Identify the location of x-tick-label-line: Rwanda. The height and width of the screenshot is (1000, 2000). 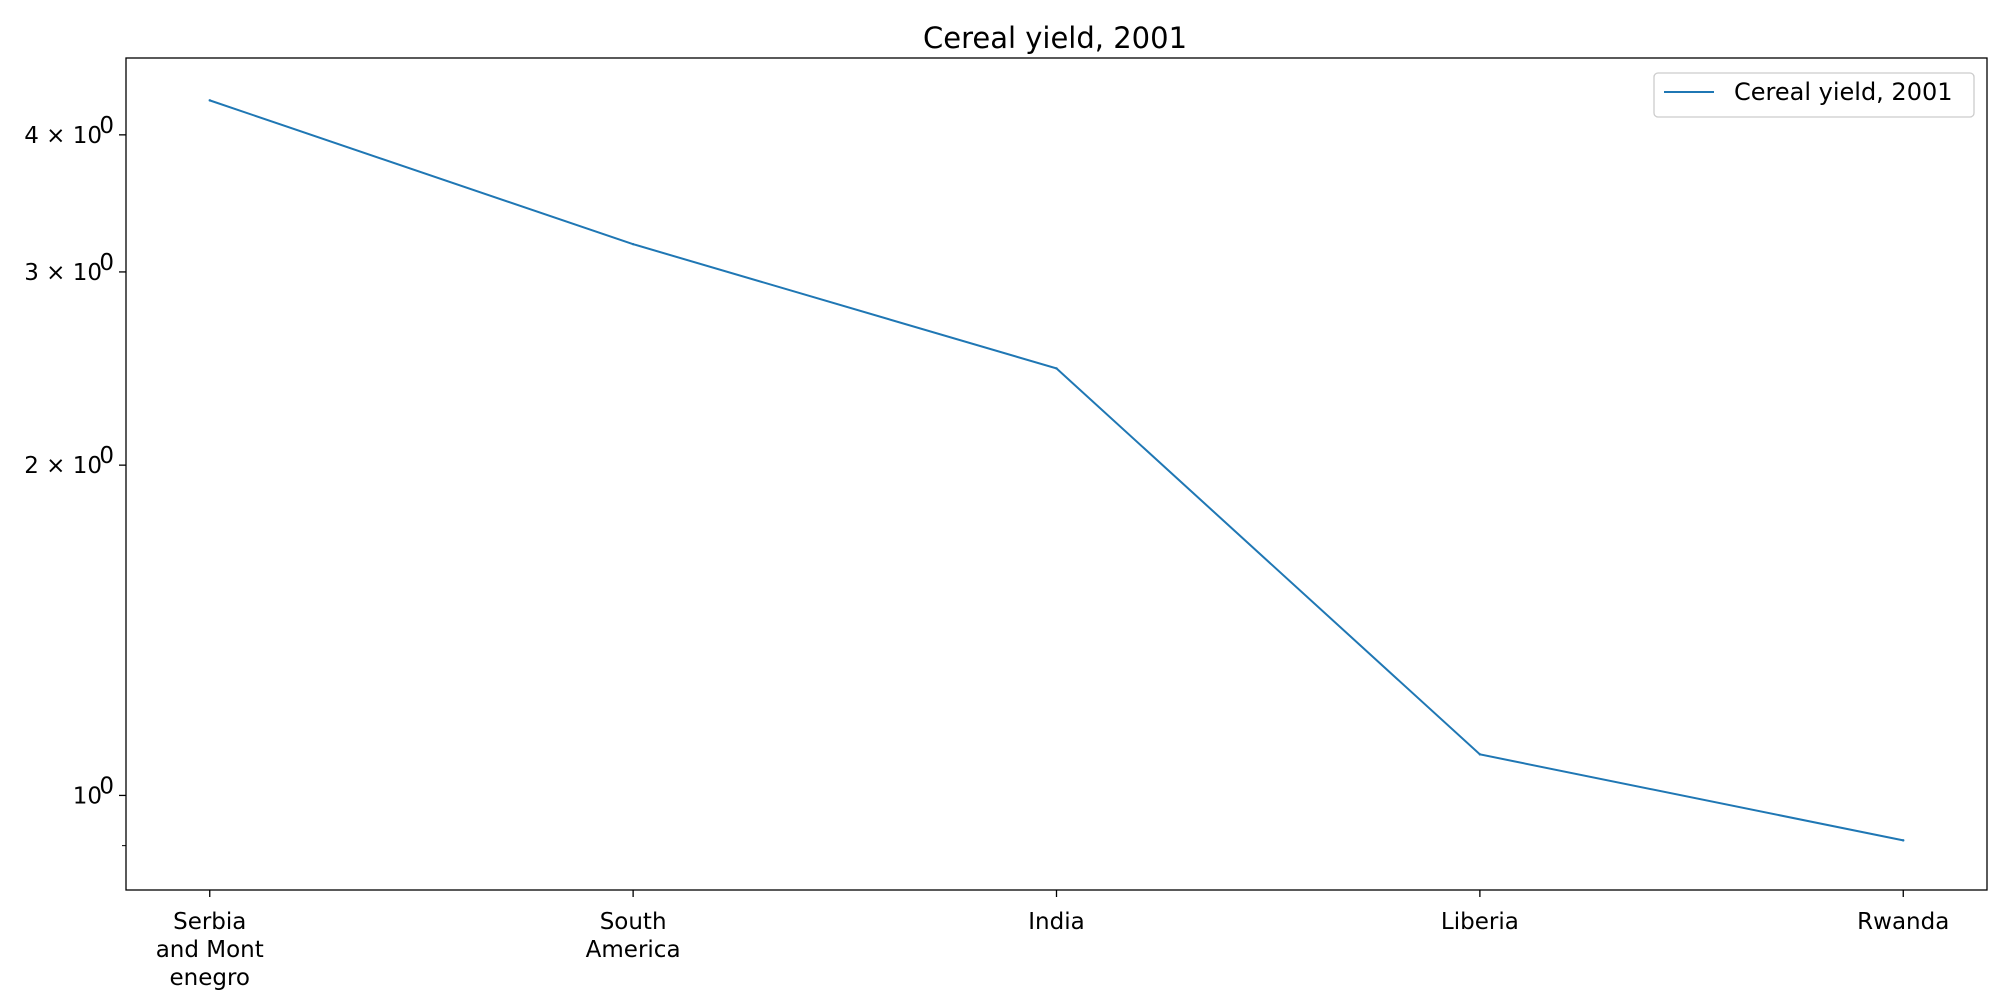
(1903, 922).